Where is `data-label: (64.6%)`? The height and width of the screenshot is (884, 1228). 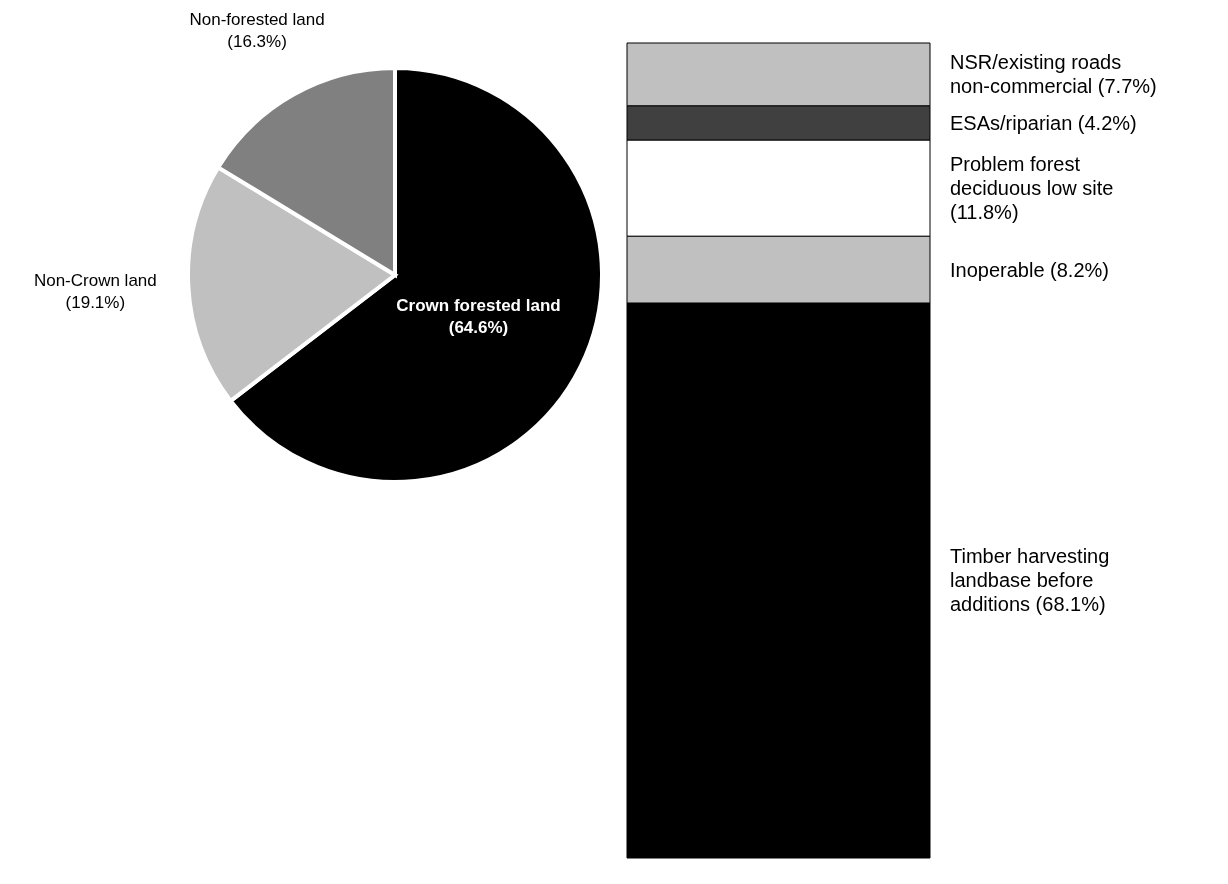 data-label: (64.6%) is located at coordinates (478, 327).